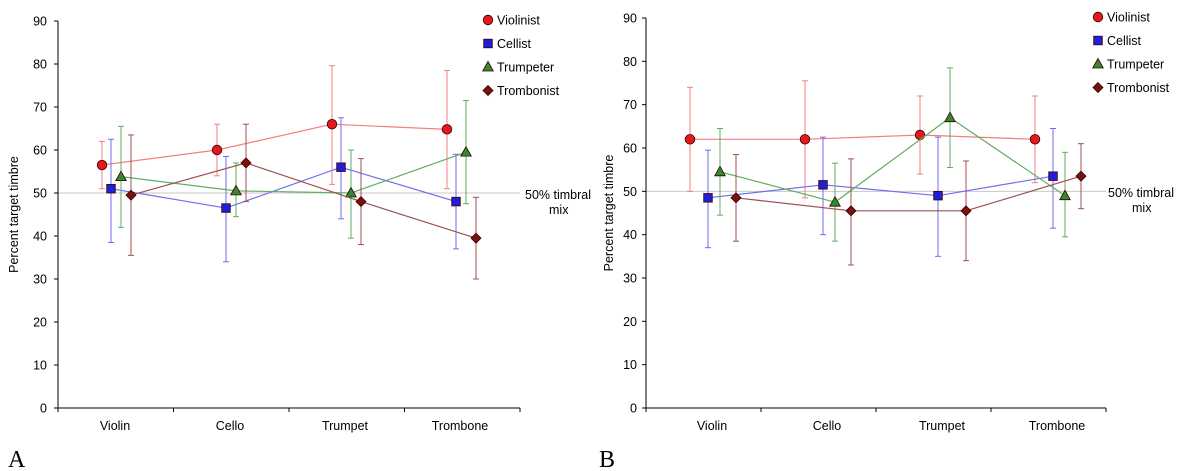  Describe the element at coordinates (607, 459) in the screenshot. I see `panel-label: B` at that location.